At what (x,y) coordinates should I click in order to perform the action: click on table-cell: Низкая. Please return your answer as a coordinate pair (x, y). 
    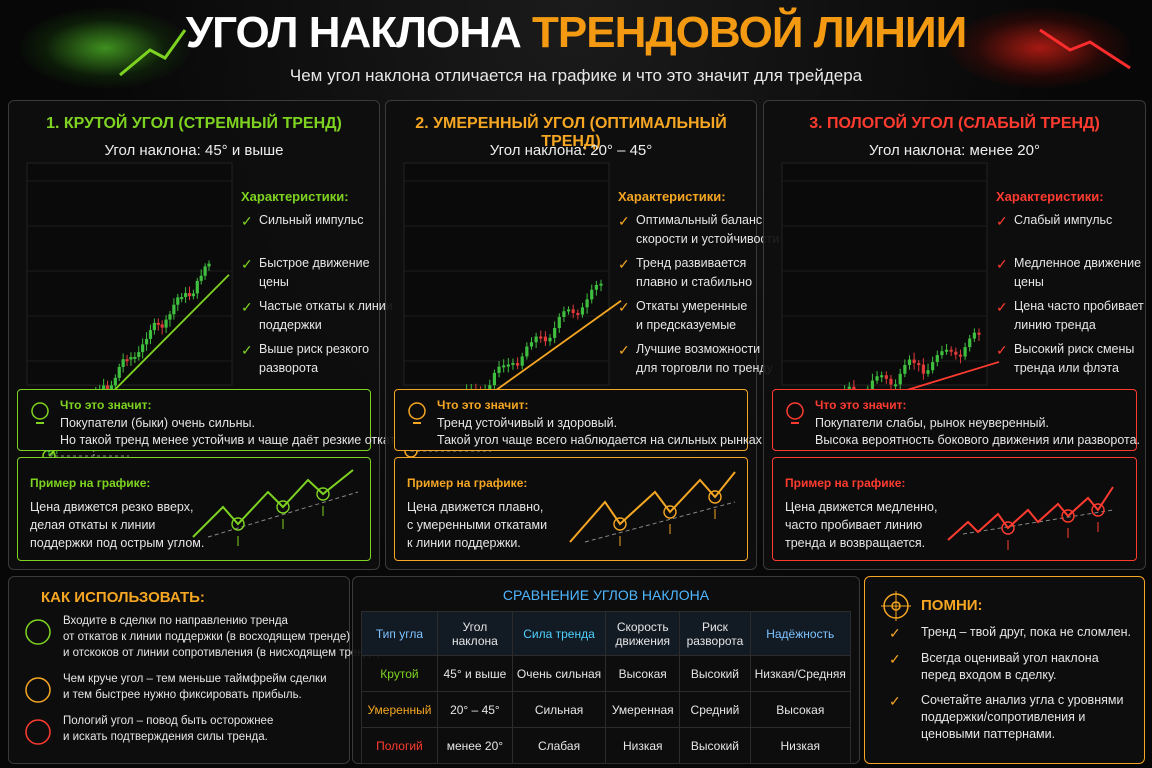
    Looking at the image, I should click on (800, 745).